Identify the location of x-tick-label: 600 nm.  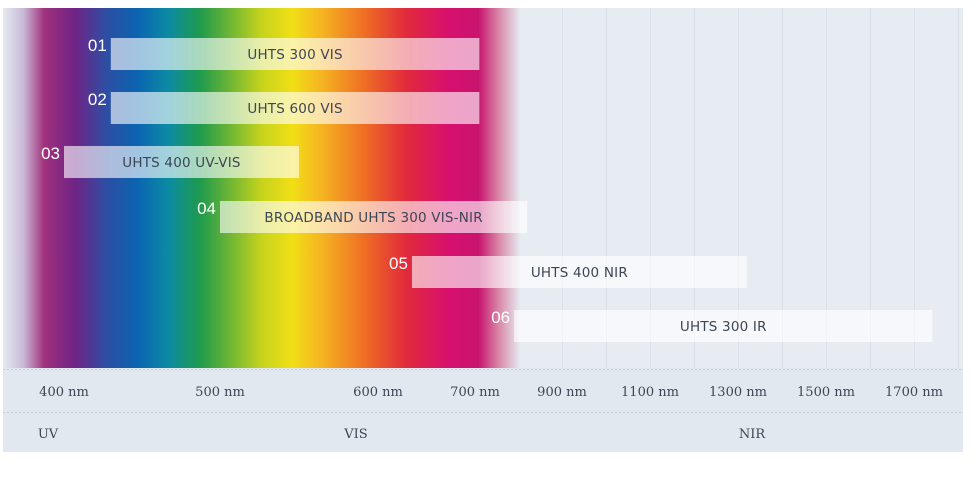
(378, 392).